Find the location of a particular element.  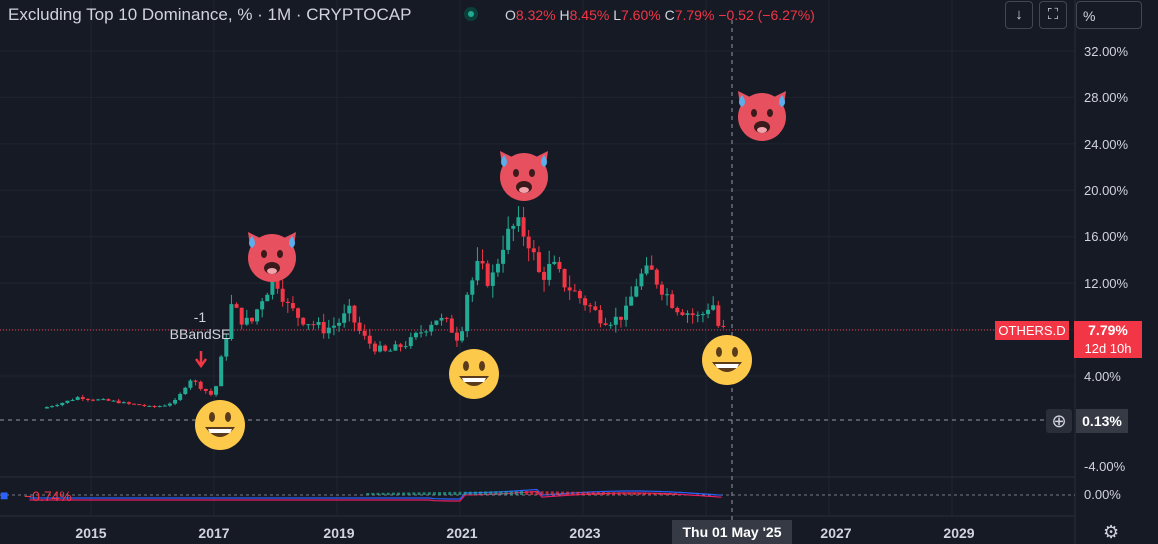

last-price-tag: 7.79% 12d 10h is located at coordinates (1108, 339).